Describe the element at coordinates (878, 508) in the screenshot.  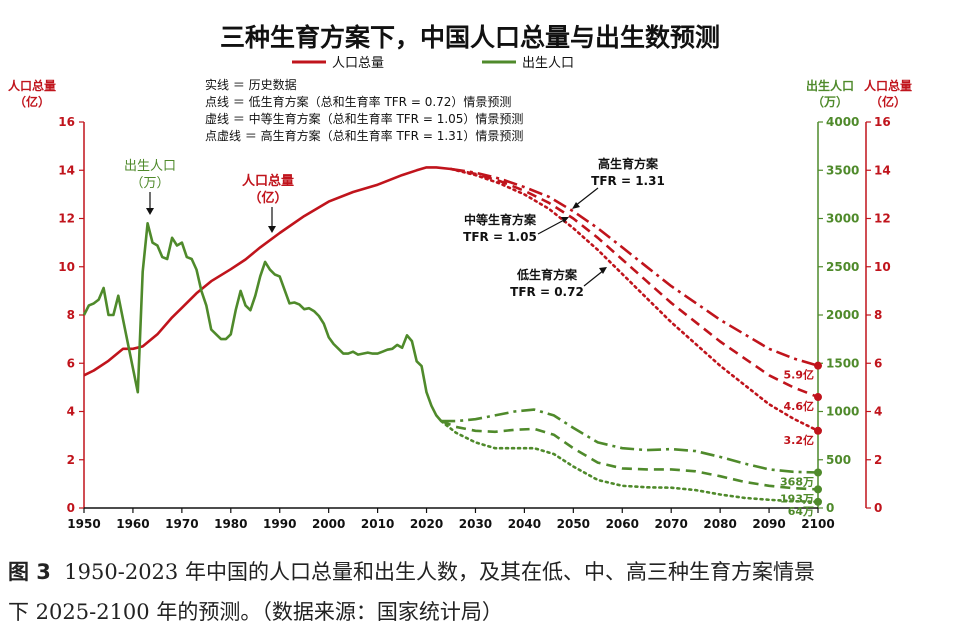
I see `right-outer-y-tick-label: 0` at that location.